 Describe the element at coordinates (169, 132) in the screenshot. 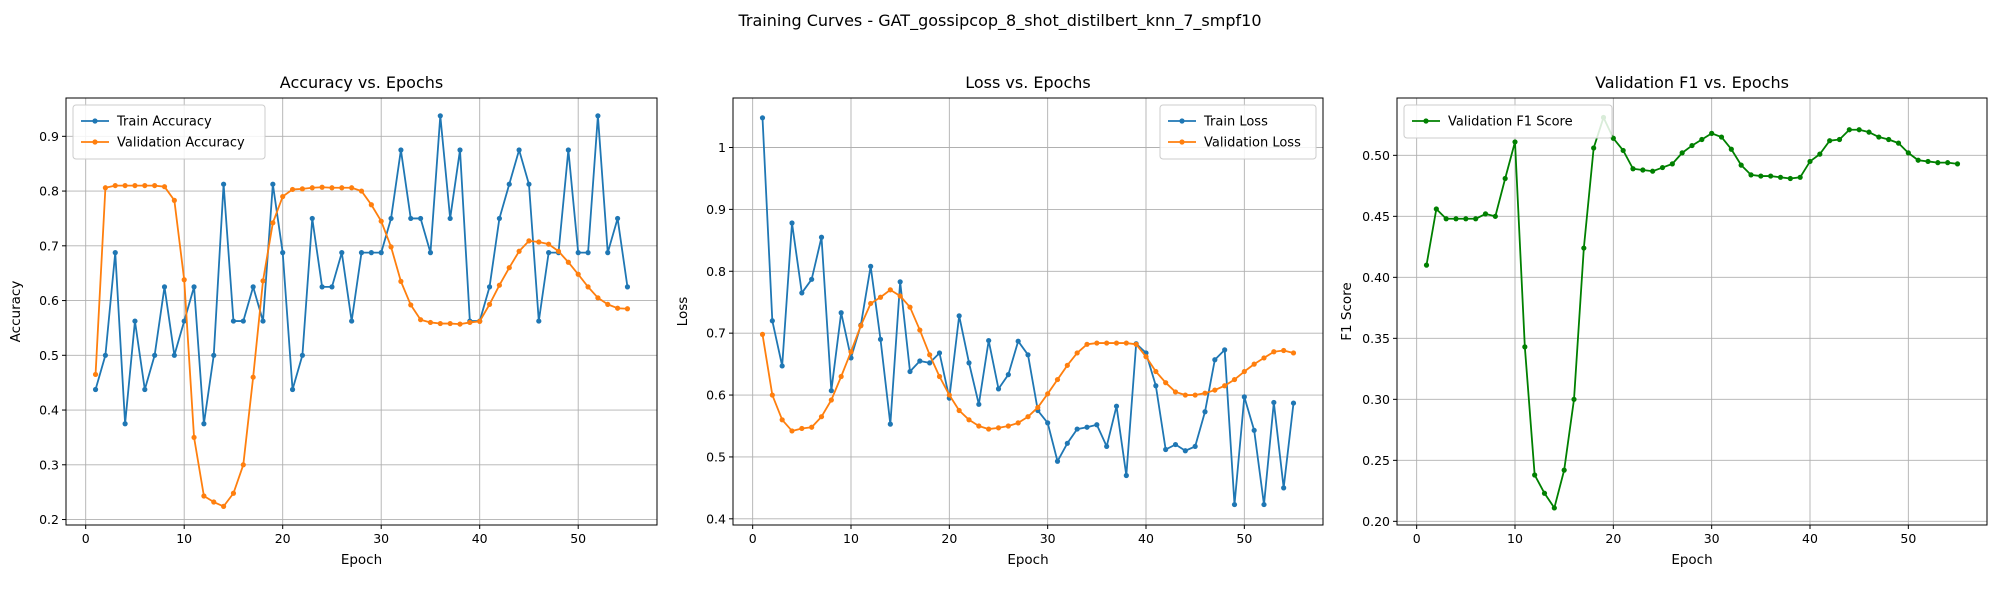

I see `legend: Train Accuracy Validation Accuracy` at that location.